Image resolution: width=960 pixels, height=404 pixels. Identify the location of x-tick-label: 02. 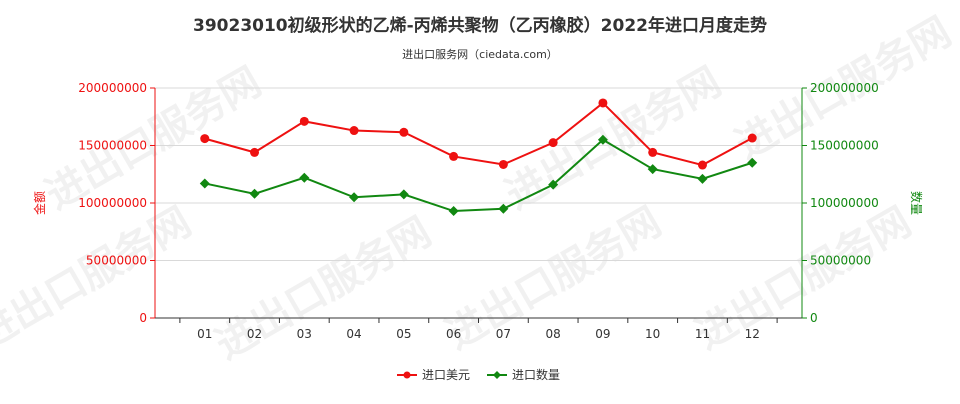
(254, 334).